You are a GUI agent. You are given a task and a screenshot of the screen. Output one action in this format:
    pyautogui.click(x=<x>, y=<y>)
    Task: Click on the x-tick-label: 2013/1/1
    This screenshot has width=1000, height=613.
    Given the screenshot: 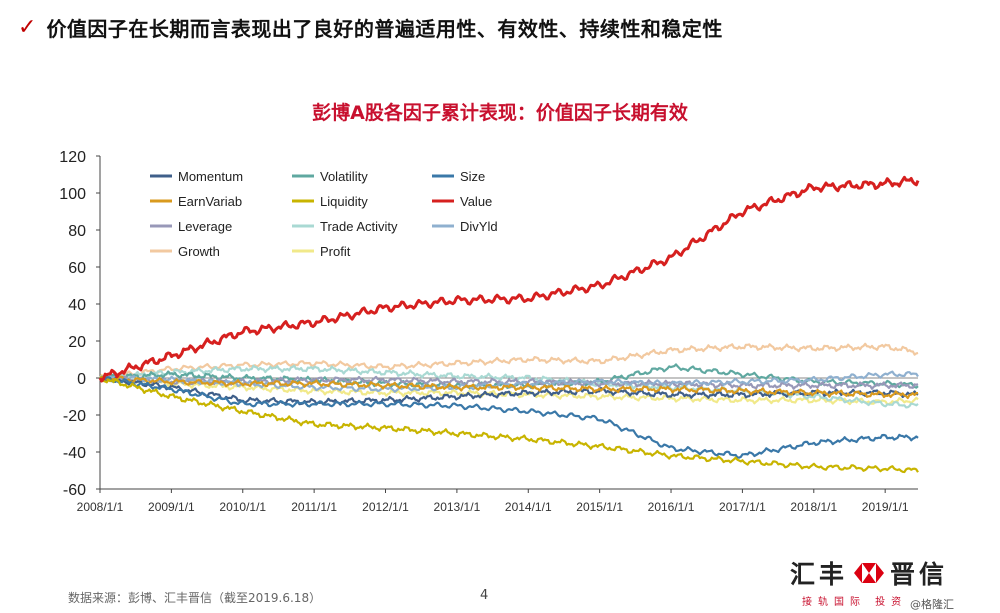 What is the action you would take?
    pyautogui.click(x=457, y=507)
    